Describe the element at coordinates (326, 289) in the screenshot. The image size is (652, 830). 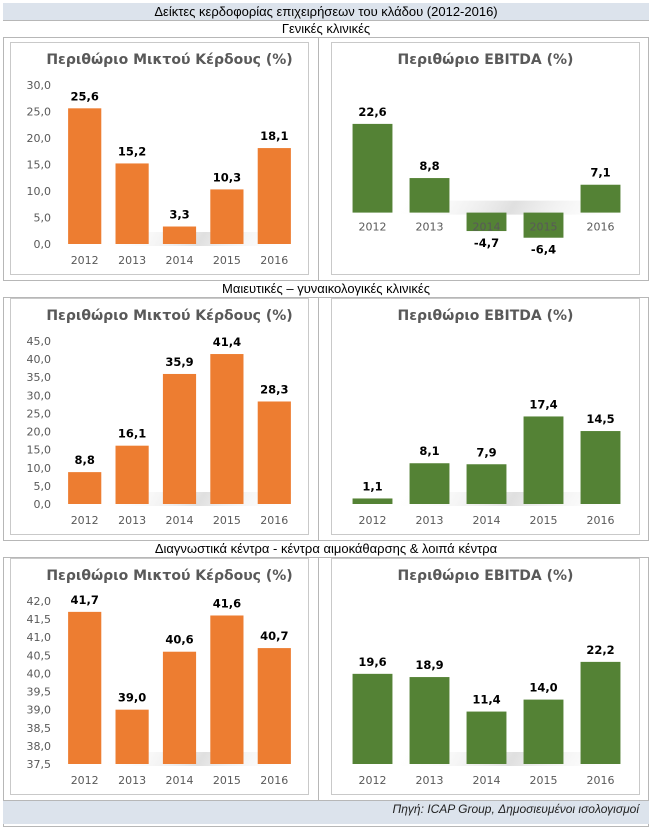
I see `section-title-maternity-clinics: Μαιευτικές – γυναικολογικές κλινικές` at that location.